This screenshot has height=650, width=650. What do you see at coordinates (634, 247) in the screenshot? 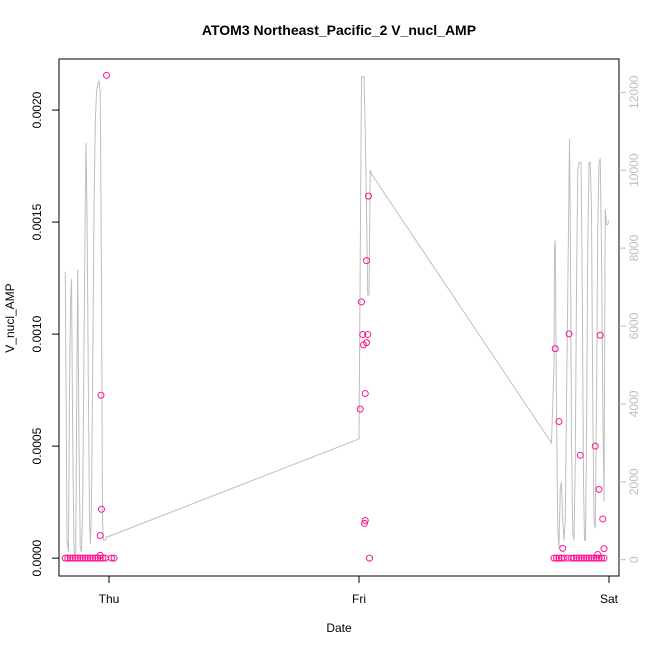
I see `y-tick-label-right: 8000` at bounding box center [634, 247].